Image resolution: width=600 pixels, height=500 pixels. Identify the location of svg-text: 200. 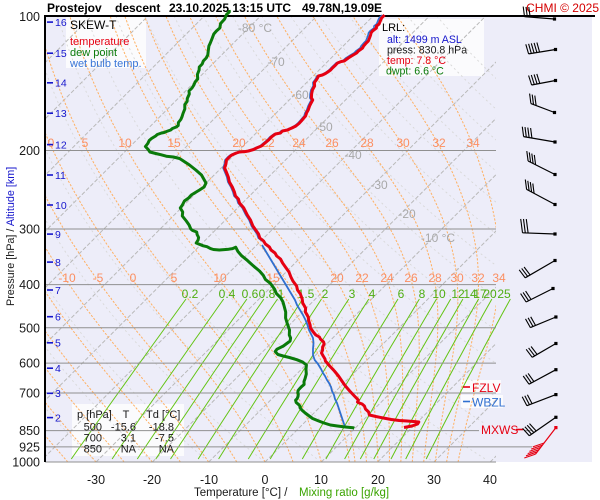
(29, 151).